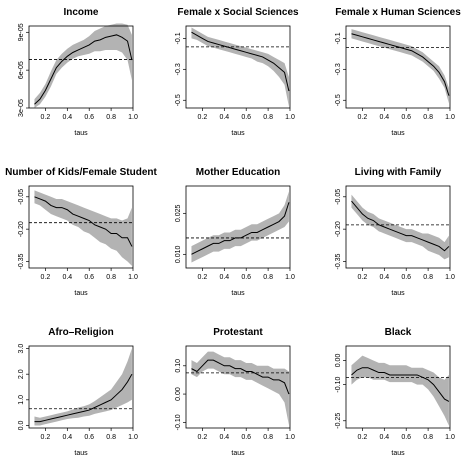 Image resolution: width=474 pixels, height=474 pixels. Describe the element at coordinates (238, 12) in the screenshot. I see `panel-title: Female x Social Sciences` at that location.